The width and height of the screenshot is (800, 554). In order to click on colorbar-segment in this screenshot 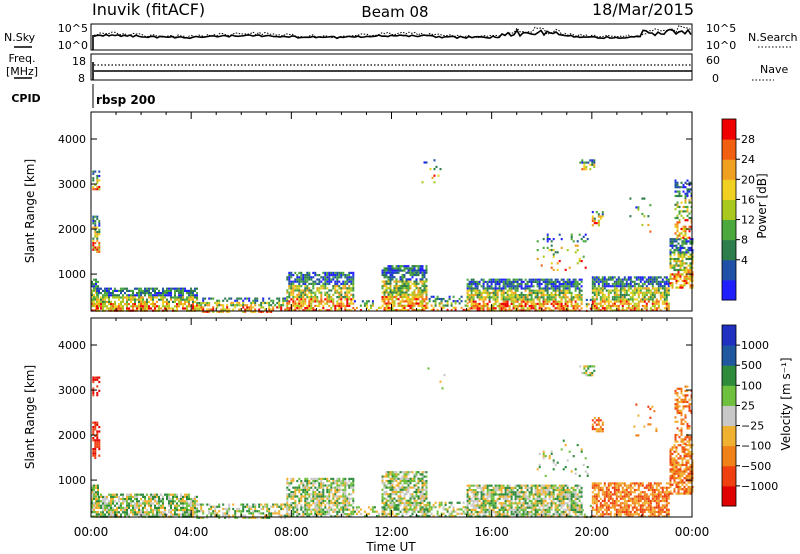, I will do `click(729, 149)`.